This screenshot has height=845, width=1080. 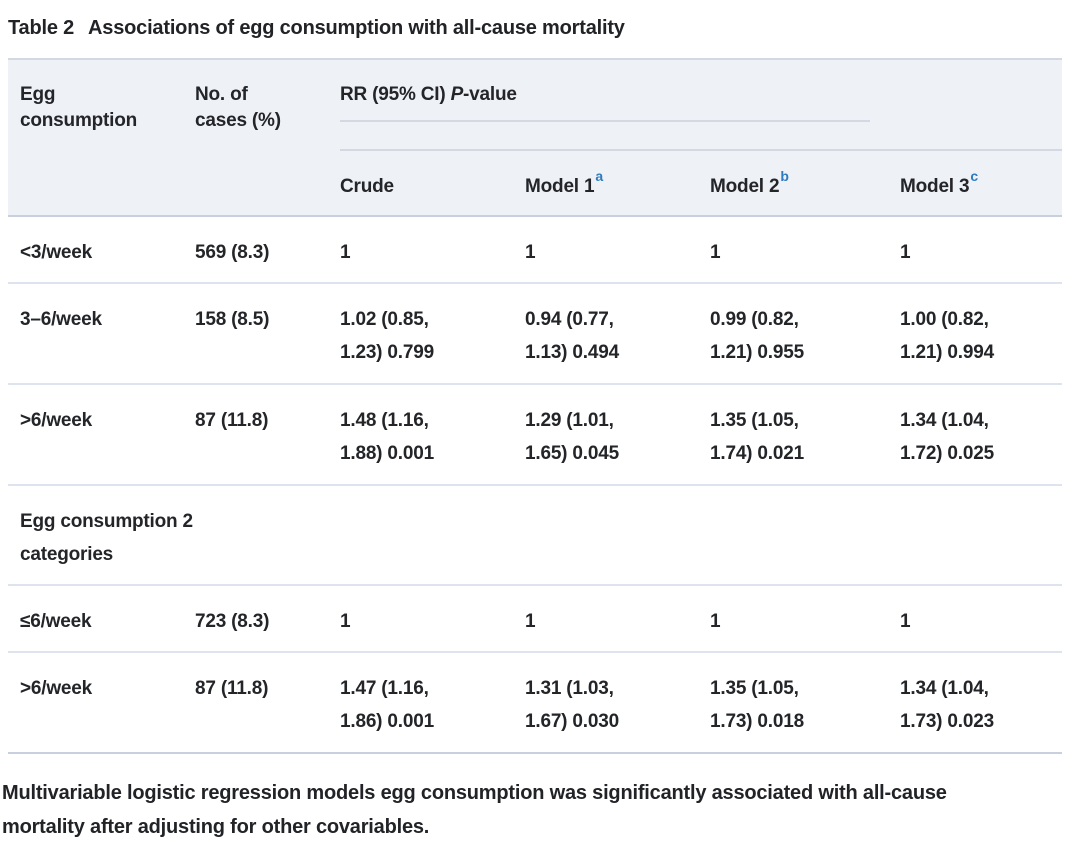 What do you see at coordinates (617, 183) in the screenshot?
I see `col-header-model-1: Model 1a` at bounding box center [617, 183].